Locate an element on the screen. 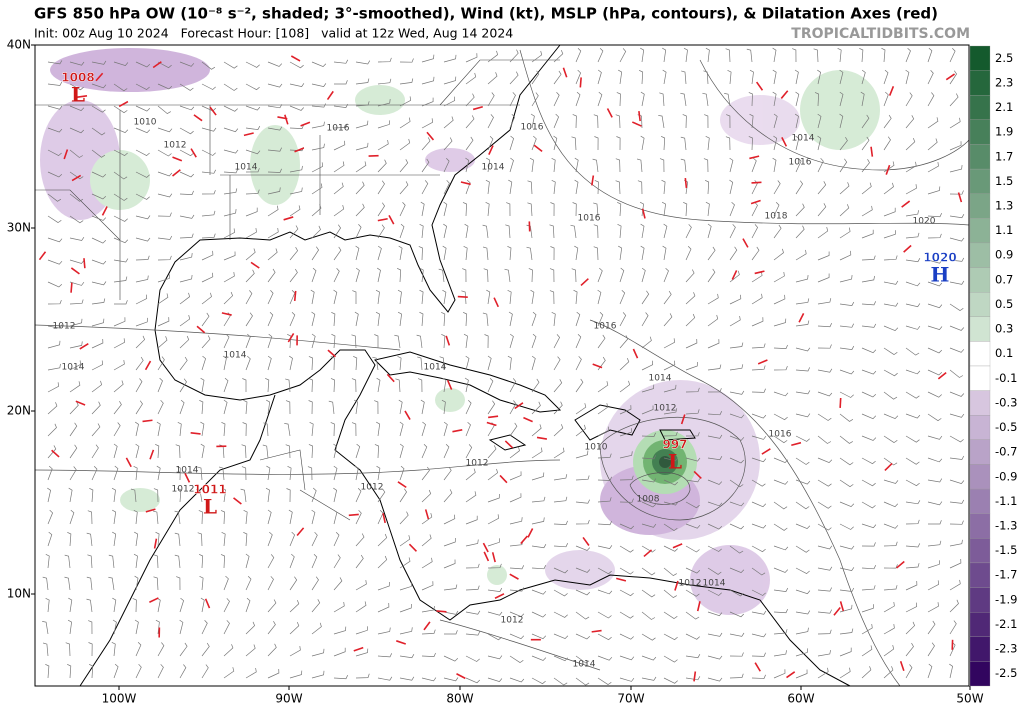 The height and width of the screenshot is (706, 1024). center-pressure: 1011 is located at coordinates (209, 490).